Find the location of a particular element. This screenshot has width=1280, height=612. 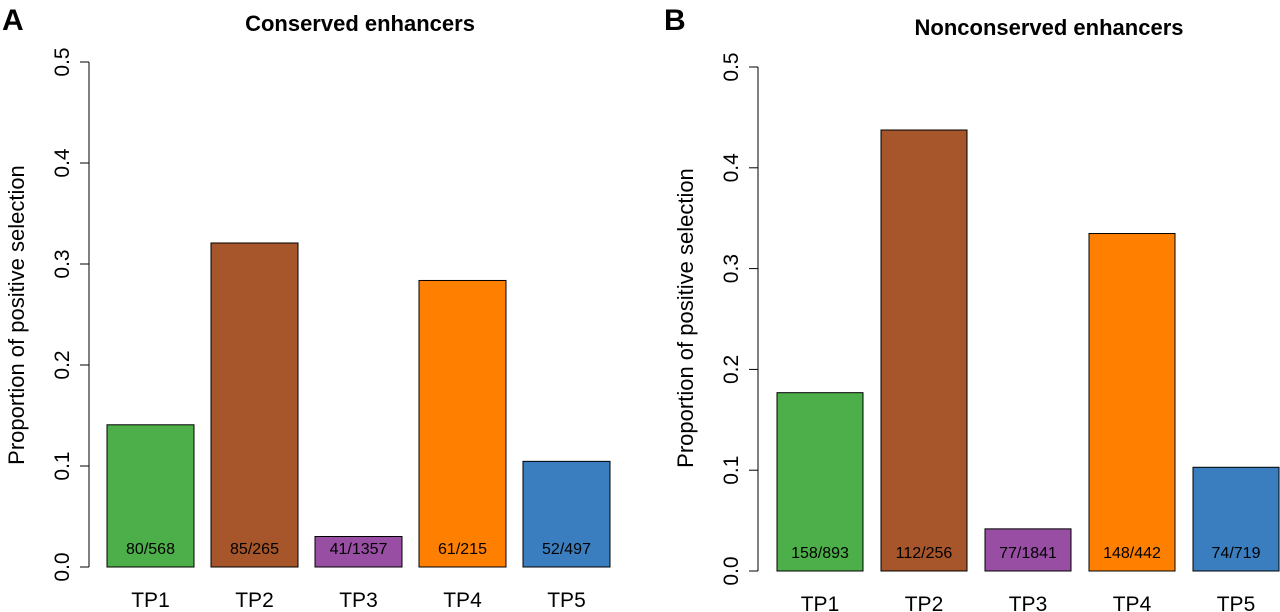

bar-count-label: 41/1357 is located at coordinates (359, 549).